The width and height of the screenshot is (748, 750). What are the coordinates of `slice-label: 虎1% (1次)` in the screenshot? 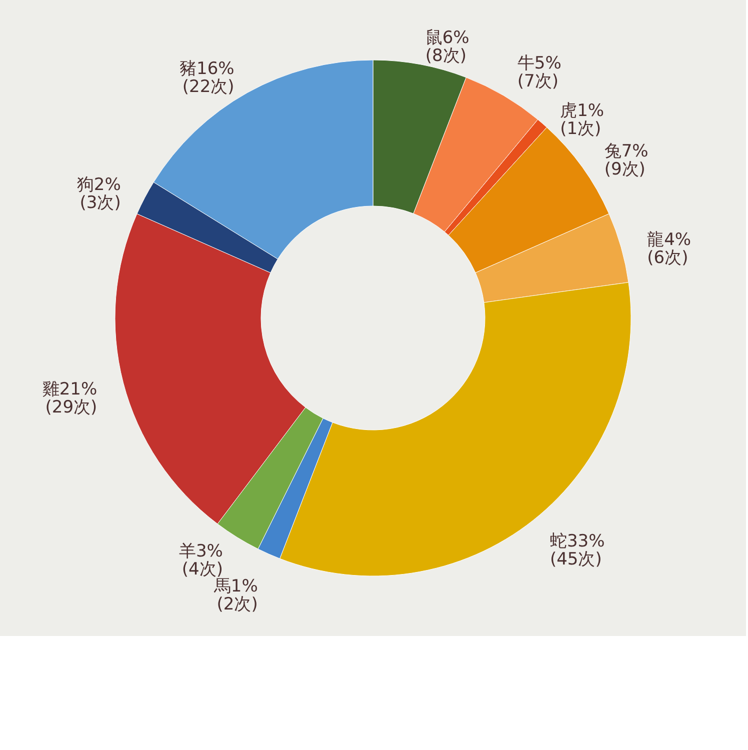 It's located at (582, 120).